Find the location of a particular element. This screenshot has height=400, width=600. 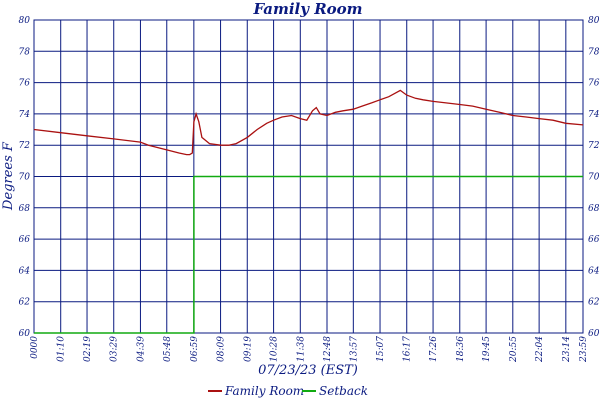

y-tick-labels-left: 60 62 64 66 68 70 72 74 76 78 80 is located at coordinates (25, 177).